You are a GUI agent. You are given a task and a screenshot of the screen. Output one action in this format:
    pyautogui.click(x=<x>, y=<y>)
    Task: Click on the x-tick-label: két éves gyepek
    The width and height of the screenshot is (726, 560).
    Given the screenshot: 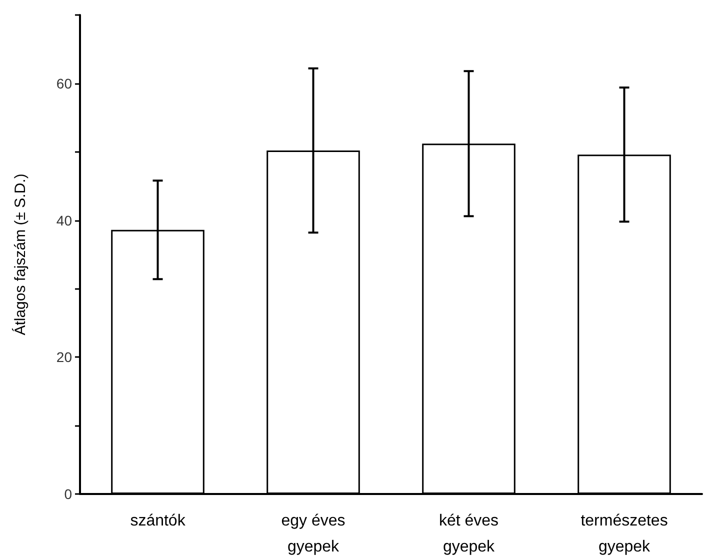 What is the action you would take?
    pyautogui.click(x=468, y=534)
    